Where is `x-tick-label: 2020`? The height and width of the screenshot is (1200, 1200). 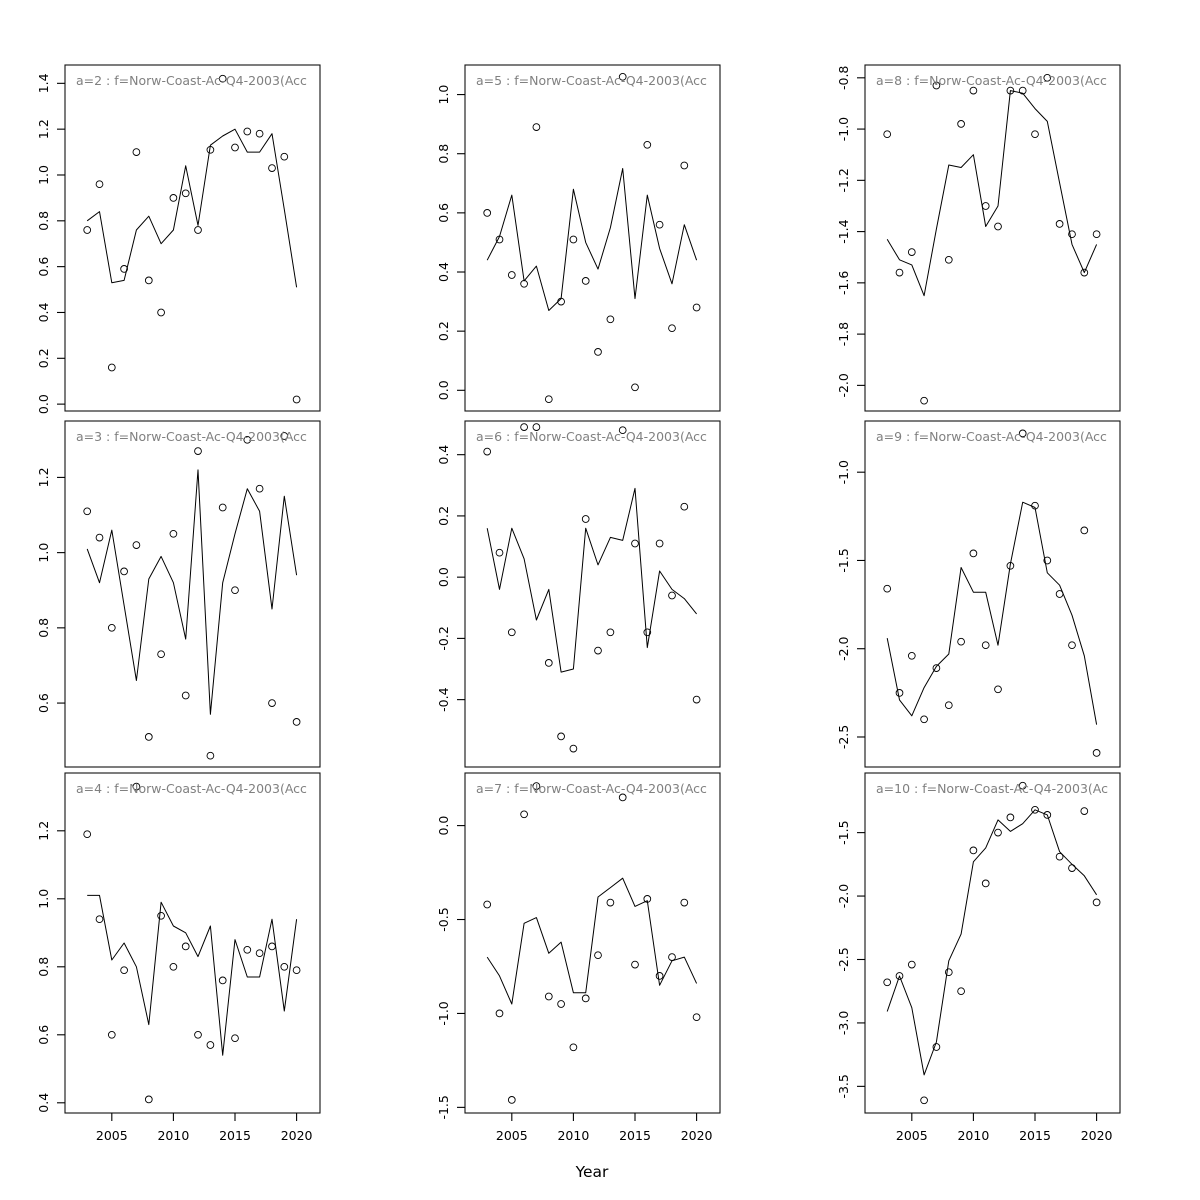 x-tick-label: 2020 is located at coordinates (1097, 1135).